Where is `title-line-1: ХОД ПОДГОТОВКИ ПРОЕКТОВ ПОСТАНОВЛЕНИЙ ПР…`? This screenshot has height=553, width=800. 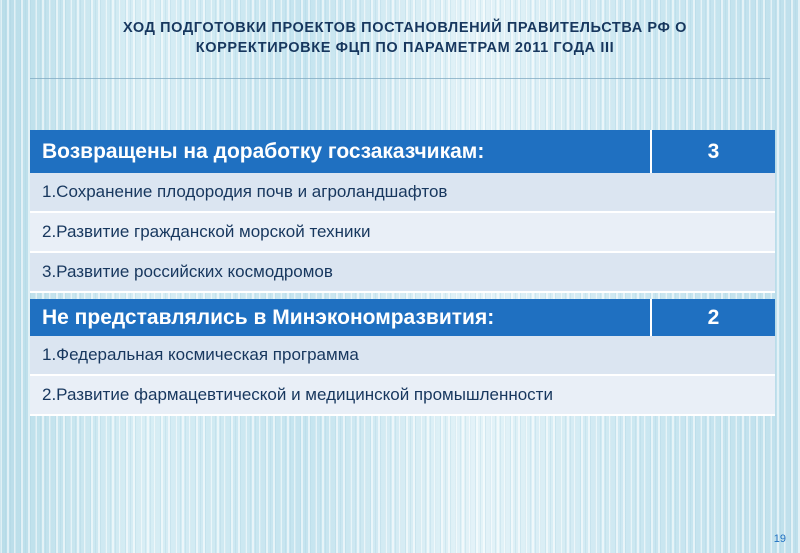 title-line-1: ХОД ПОДГОТОВКИ ПРОЕКТОВ ПОСТАНОВЛЕНИЙ ПР… is located at coordinates (405, 28).